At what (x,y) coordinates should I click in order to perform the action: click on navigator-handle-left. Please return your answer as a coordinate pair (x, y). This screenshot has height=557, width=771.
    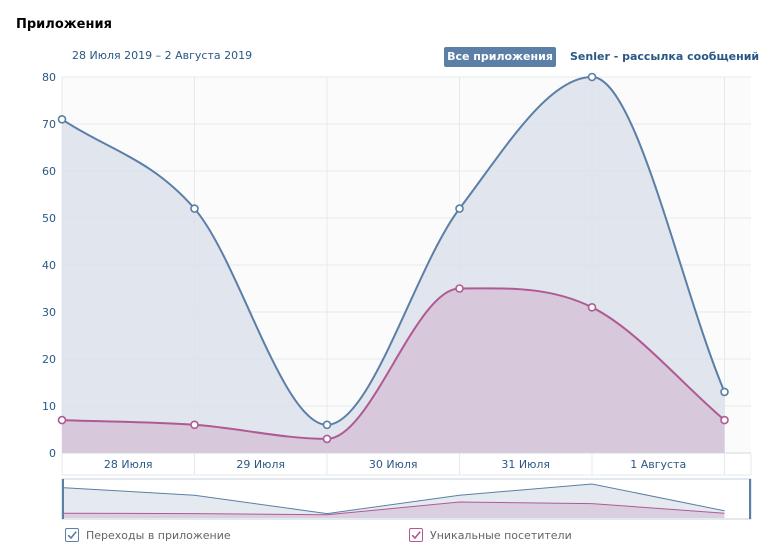
    Looking at the image, I should click on (63, 499).